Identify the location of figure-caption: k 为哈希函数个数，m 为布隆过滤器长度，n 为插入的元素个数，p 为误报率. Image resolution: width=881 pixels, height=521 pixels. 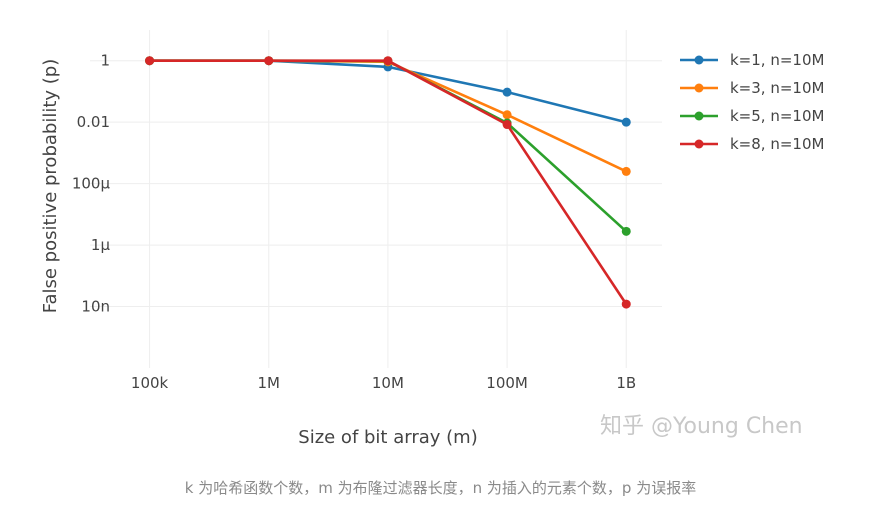
(440, 488).